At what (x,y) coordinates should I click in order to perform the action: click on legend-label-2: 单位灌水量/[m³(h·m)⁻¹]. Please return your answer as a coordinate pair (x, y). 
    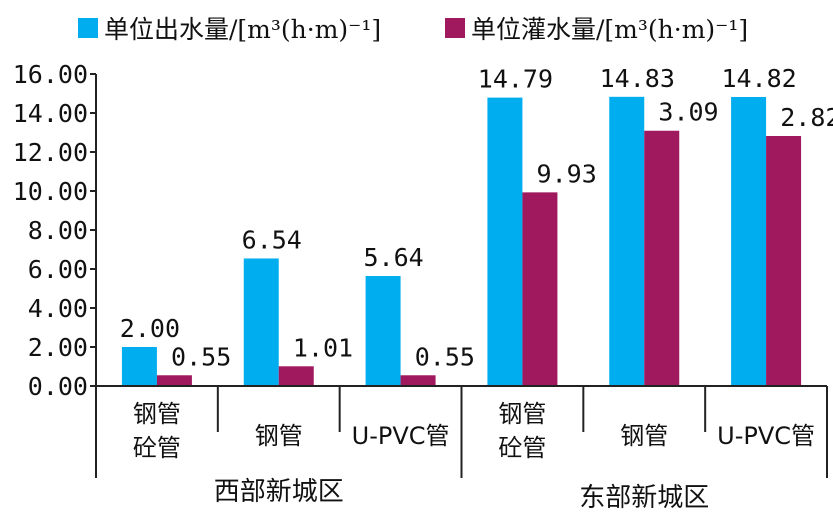
    Looking at the image, I should click on (609, 29).